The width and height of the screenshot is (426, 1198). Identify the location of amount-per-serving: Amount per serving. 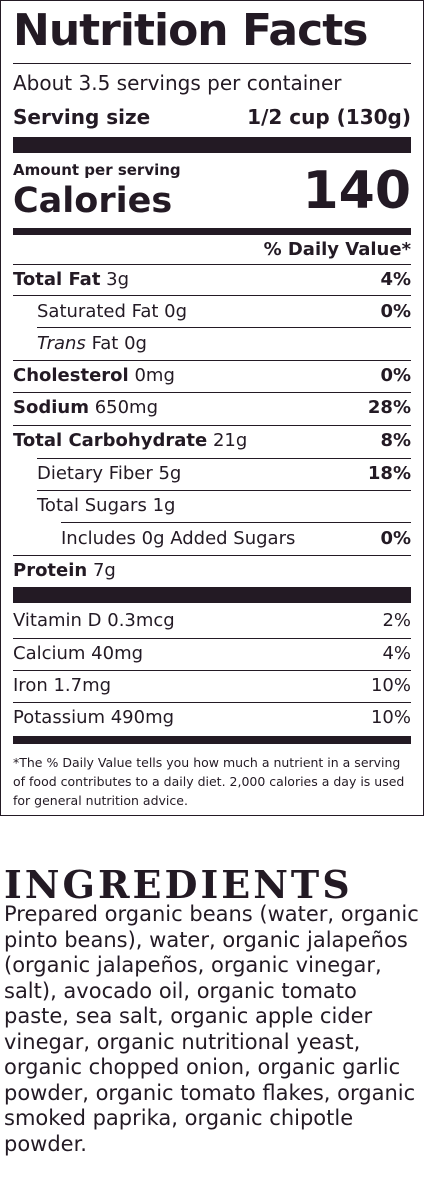
(97, 170).